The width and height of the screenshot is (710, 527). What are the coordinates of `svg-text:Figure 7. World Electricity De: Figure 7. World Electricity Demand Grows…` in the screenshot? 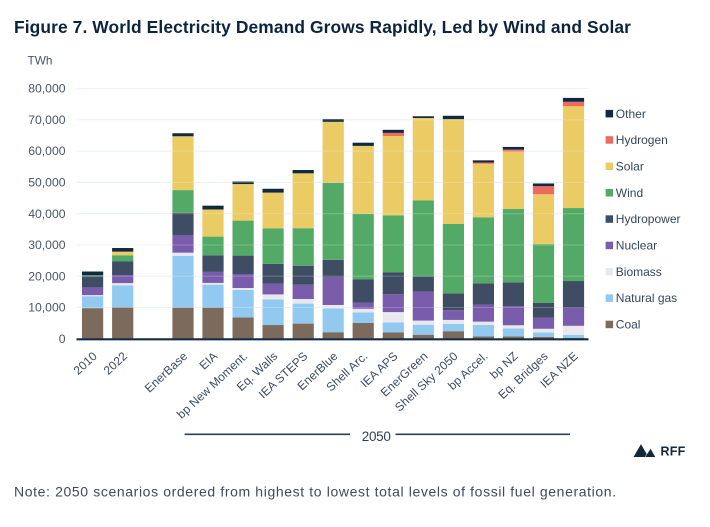 It's located at (322, 27).